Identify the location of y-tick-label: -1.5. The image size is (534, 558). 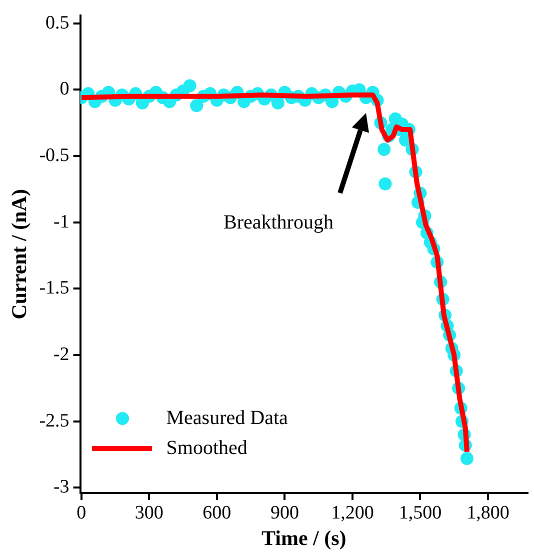
(54, 288).